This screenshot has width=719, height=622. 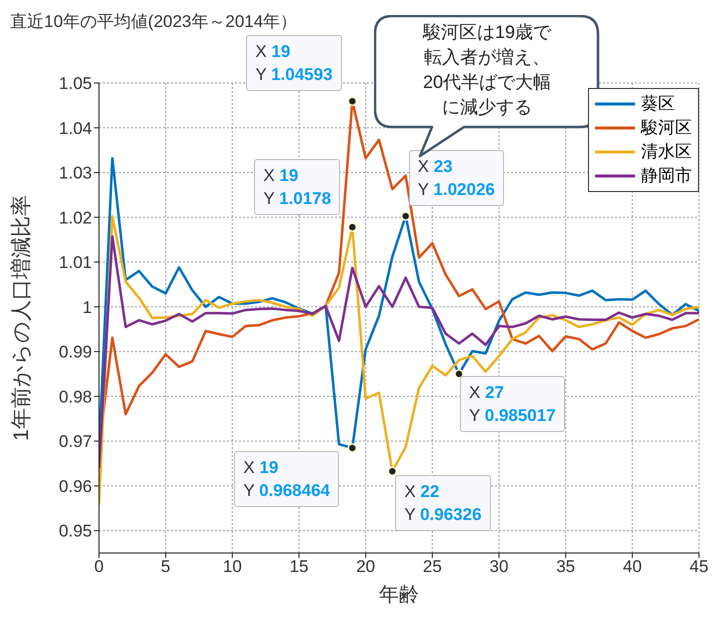 I want to click on legend-label: 駿河区, so click(x=666, y=128).